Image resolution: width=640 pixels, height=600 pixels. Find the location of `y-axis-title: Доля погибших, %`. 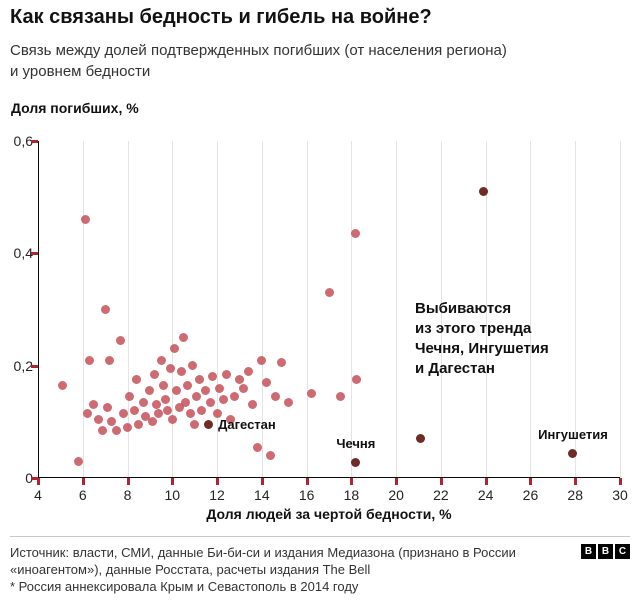

y-axis-title: Доля погибших, % is located at coordinates (75, 108).